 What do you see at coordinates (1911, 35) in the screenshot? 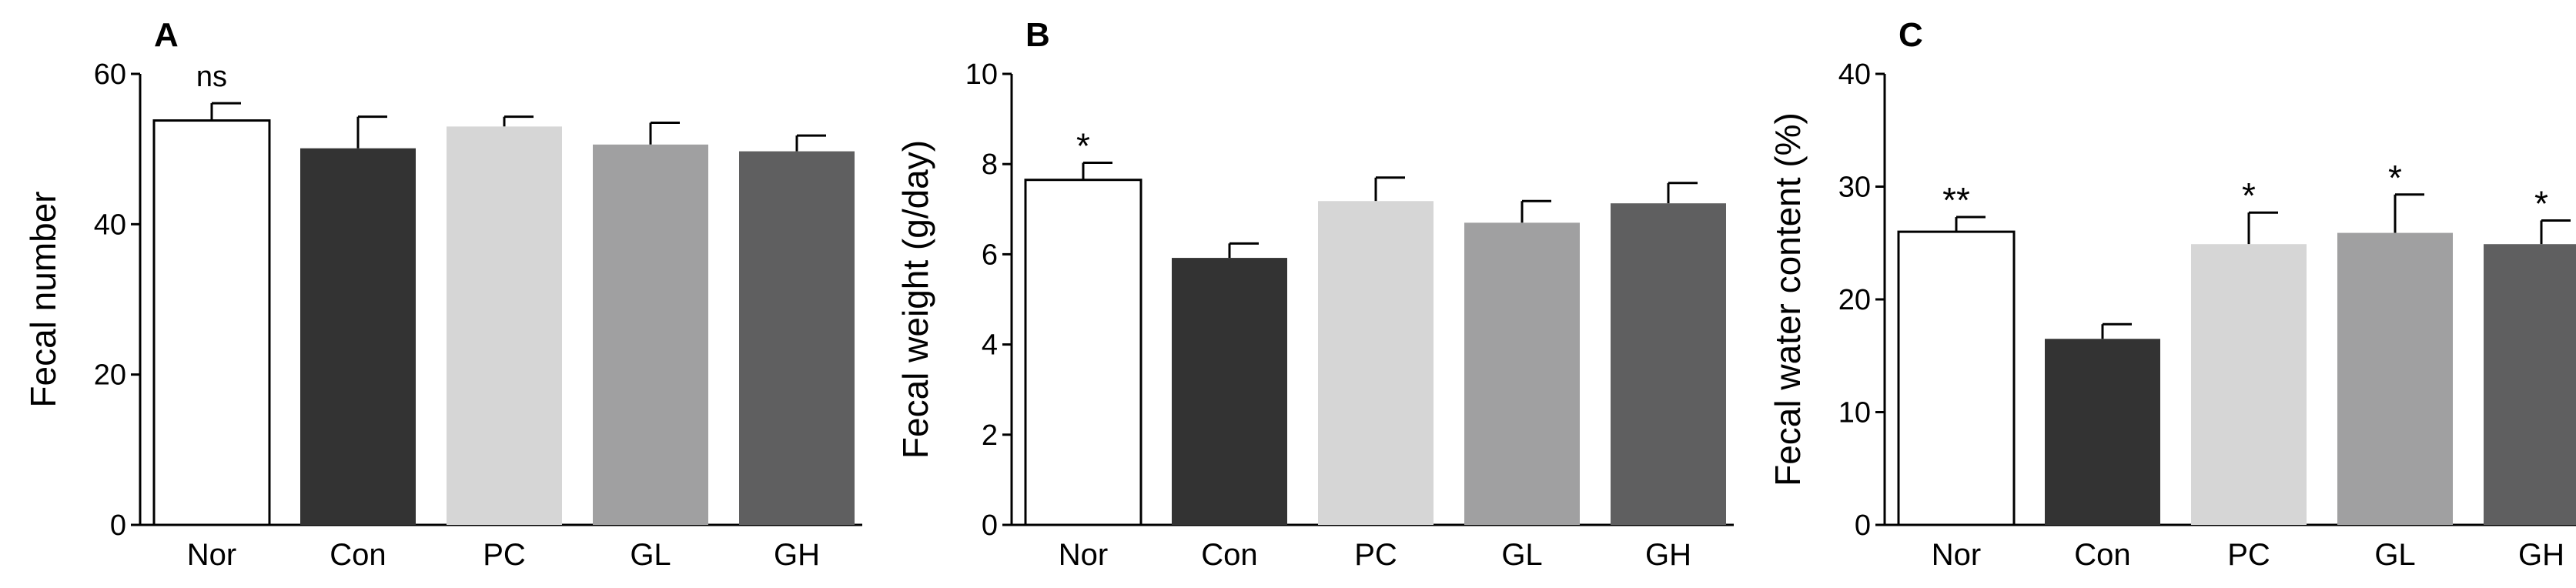
I see `panel-label: C` at bounding box center [1911, 35].